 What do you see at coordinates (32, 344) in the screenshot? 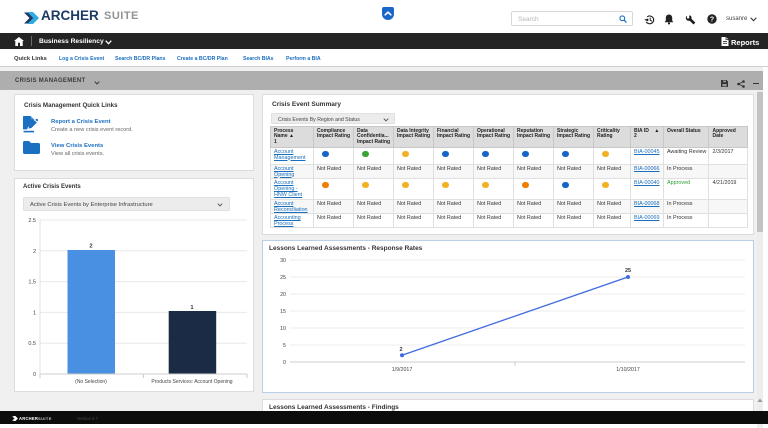
I see `svg-text: 0.5` at bounding box center [32, 344].